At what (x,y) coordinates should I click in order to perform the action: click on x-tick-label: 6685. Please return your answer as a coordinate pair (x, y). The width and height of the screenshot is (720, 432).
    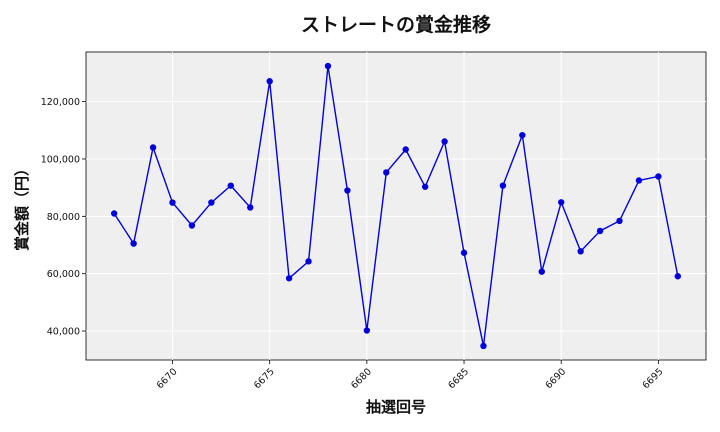
    Looking at the image, I should click on (458, 378).